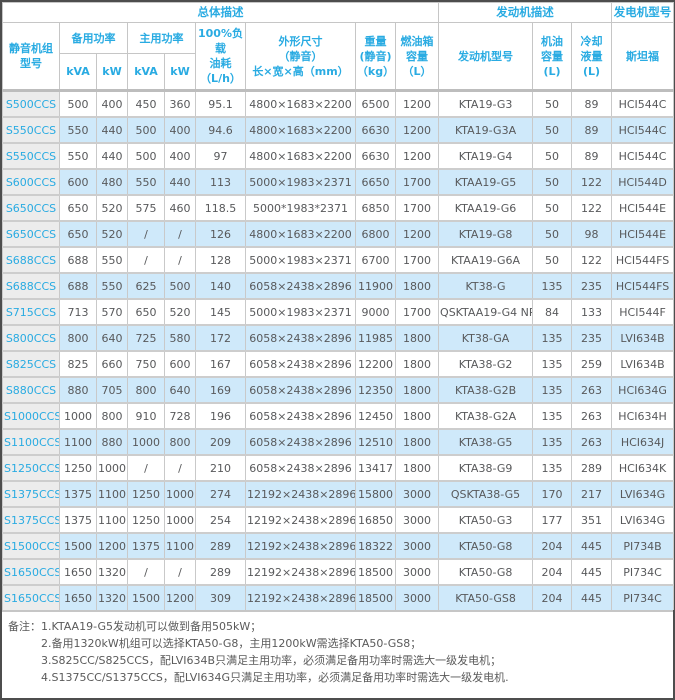 The height and width of the screenshot is (700, 675). I want to click on model-link: S1250CCS, so click(31, 467).